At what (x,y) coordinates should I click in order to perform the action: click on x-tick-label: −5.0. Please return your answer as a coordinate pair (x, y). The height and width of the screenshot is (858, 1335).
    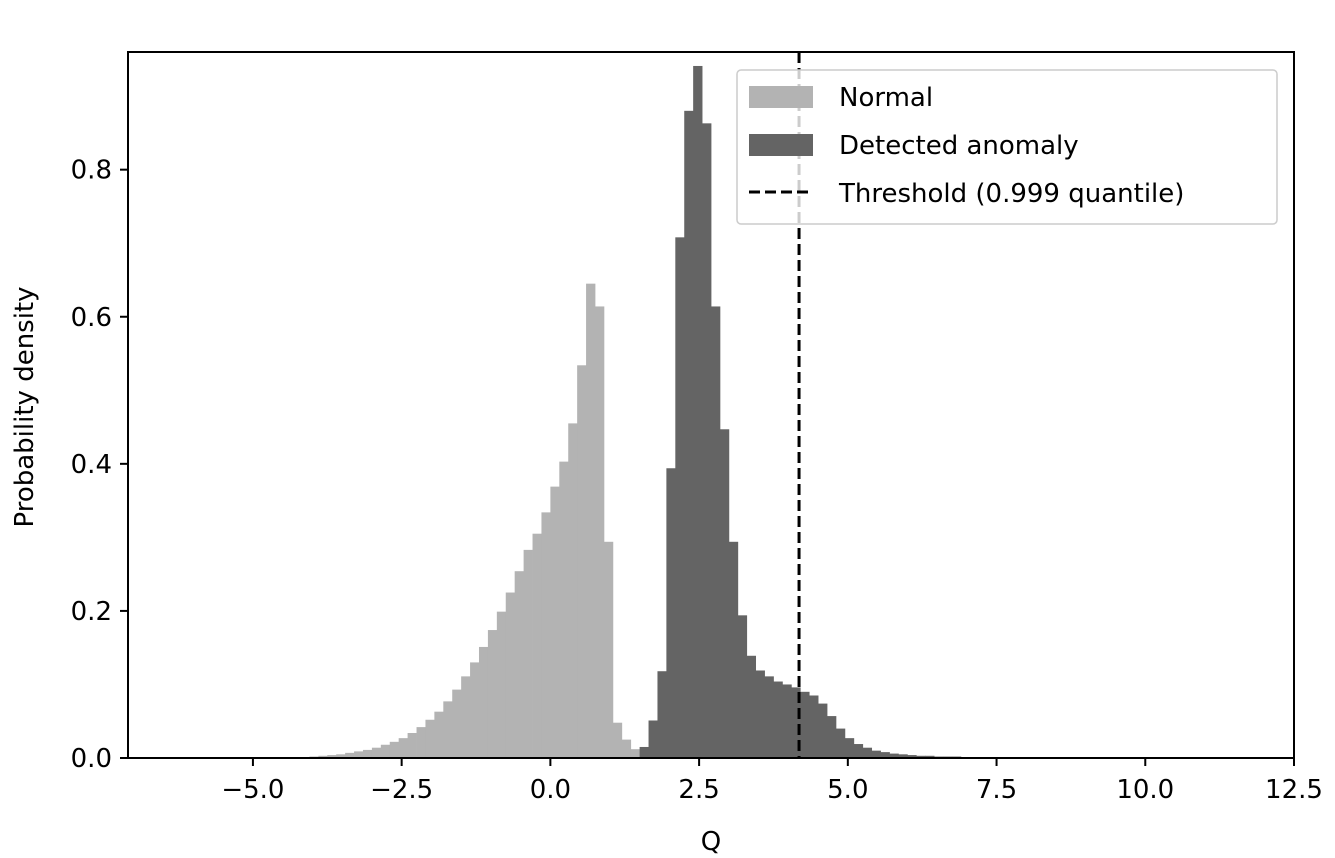
    Looking at the image, I should click on (252, 790).